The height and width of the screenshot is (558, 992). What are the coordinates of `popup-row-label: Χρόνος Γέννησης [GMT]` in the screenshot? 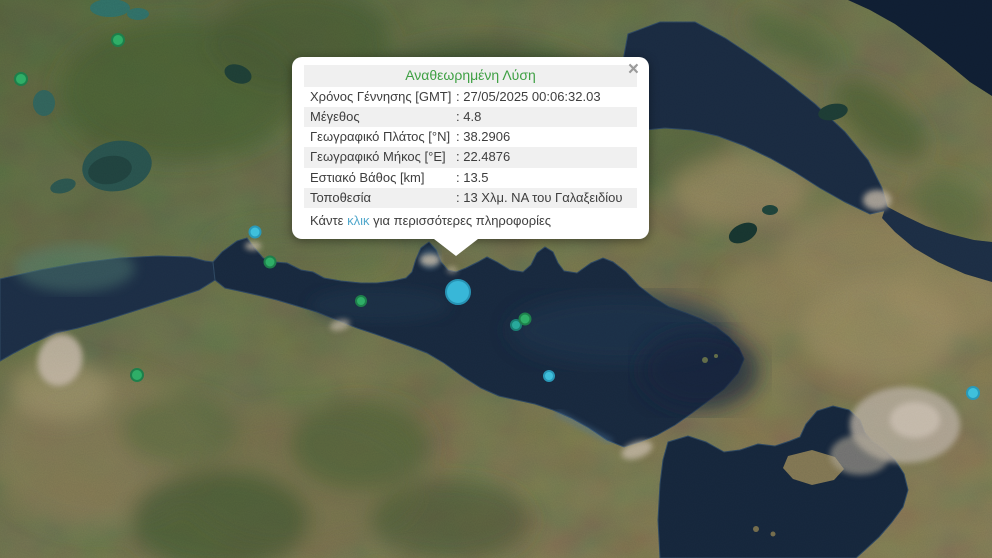 It's located at (381, 96).